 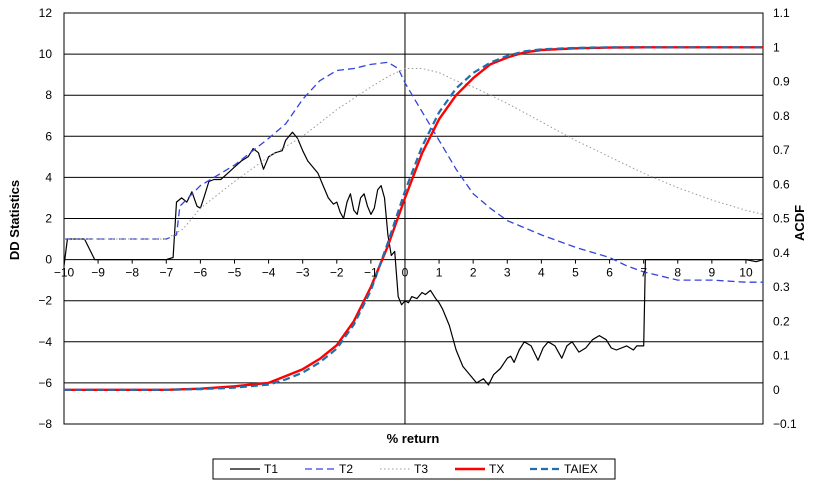 I want to click on x-tick-label: −6, so click(x=201, y=273).